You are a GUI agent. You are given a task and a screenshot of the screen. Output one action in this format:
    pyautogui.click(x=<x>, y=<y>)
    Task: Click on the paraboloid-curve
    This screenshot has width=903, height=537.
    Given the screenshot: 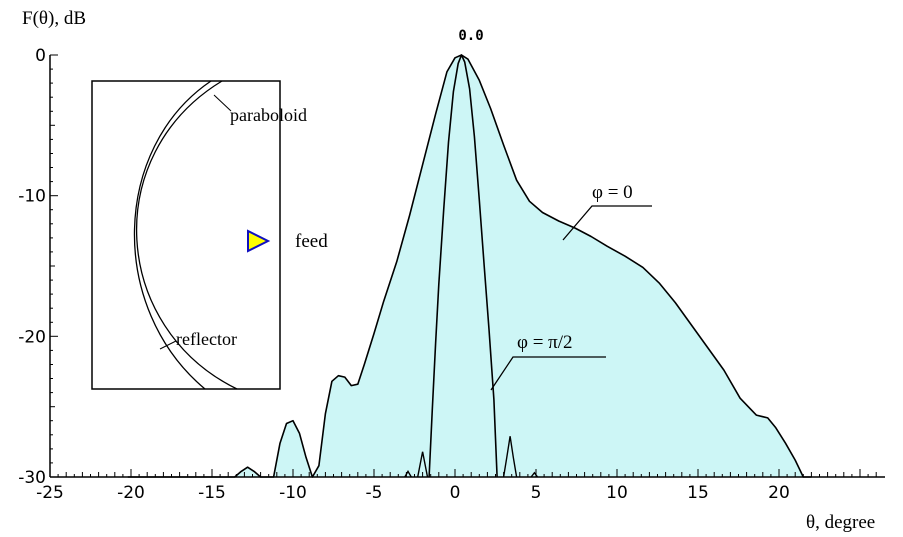 What is the action you would take?
    pyautogui.click(x=172, y=235)
    